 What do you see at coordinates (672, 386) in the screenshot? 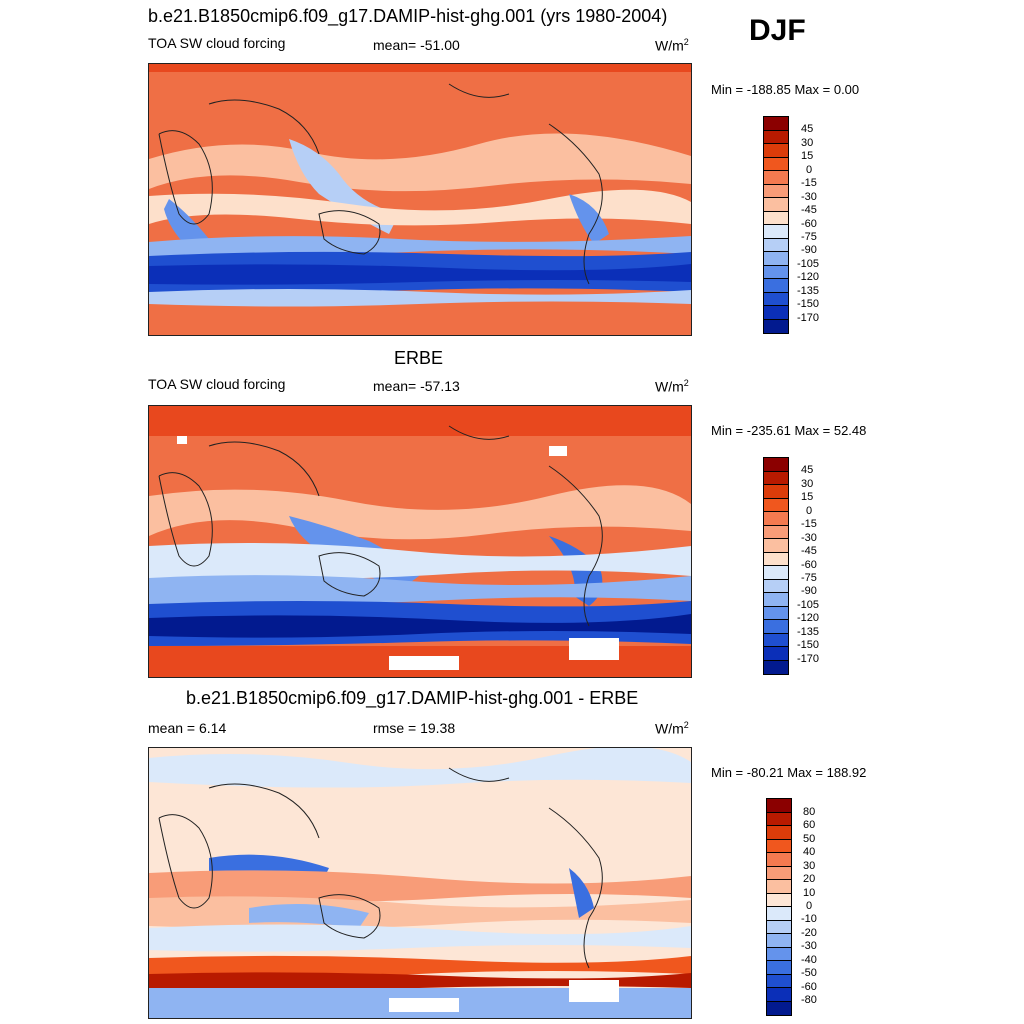
I see `panel-2-units: W/m2` at bounding box center [672, 386].